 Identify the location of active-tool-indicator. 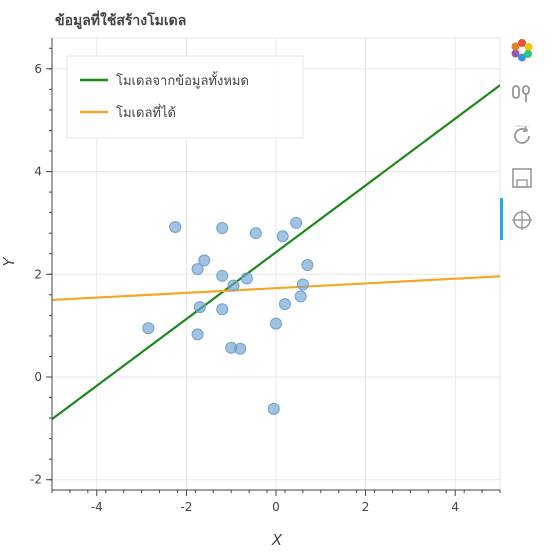
(501, 219).